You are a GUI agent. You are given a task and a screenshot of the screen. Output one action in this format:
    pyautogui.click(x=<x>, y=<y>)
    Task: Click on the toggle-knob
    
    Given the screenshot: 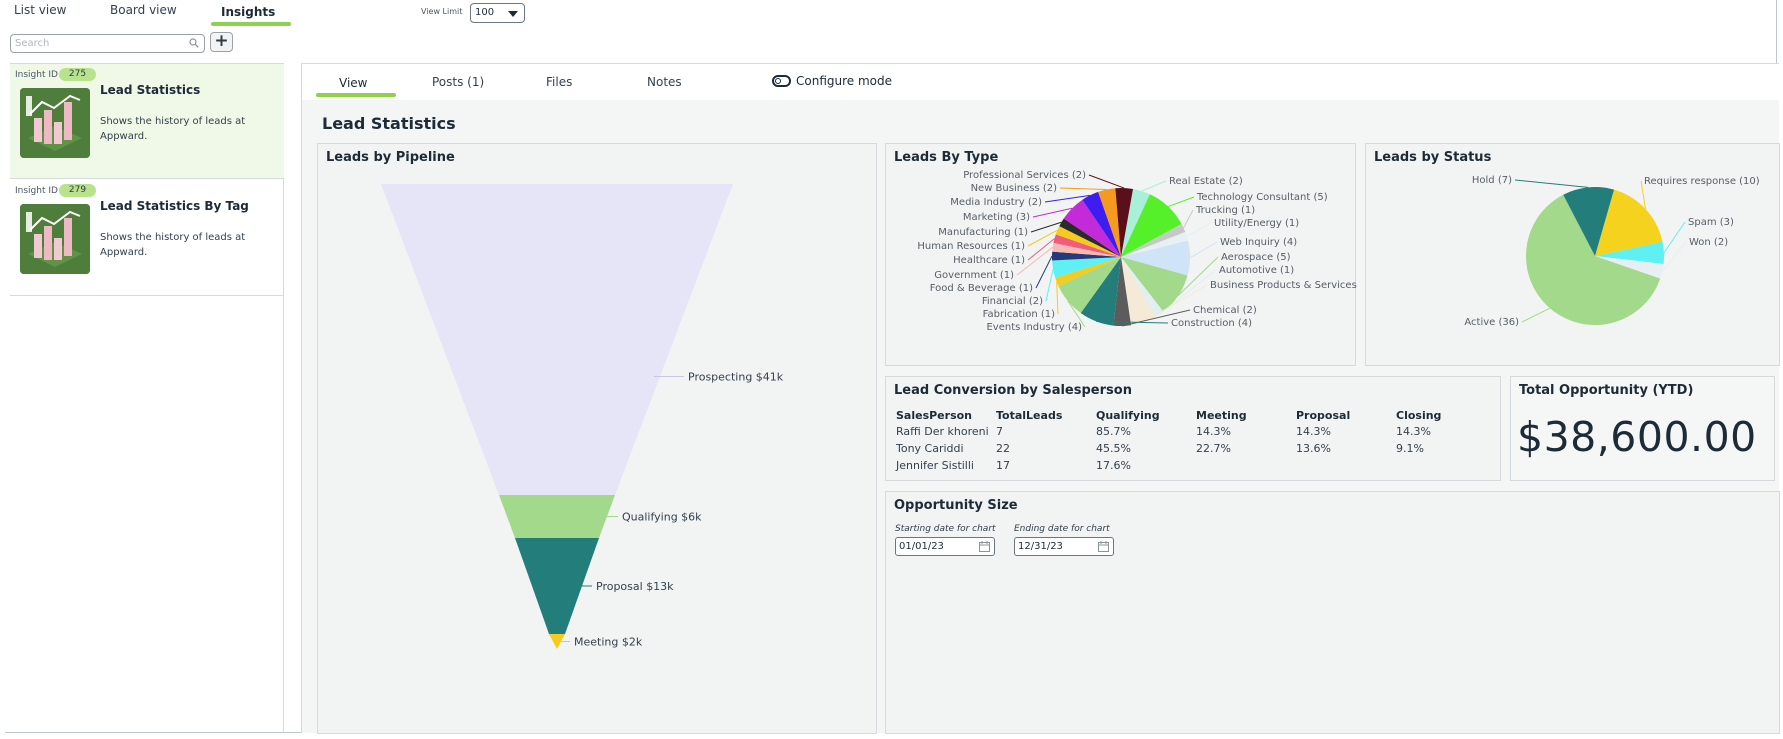 What is the action you would take?
    pyautogui.click(x=778, y=81)
    